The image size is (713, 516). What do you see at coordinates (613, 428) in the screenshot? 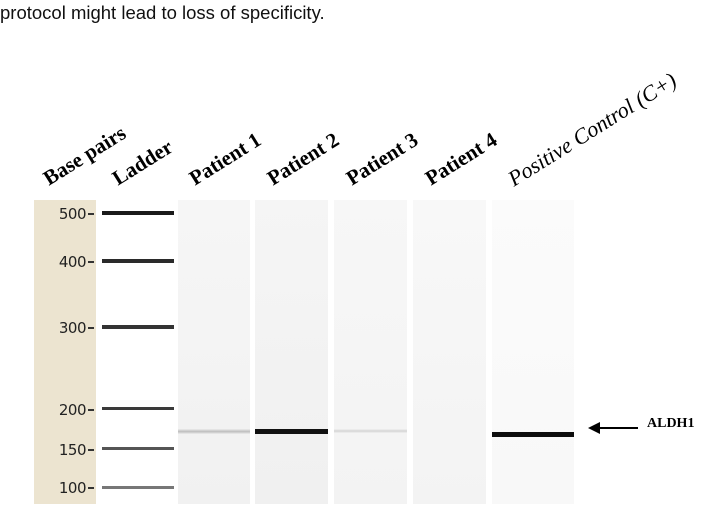
I see `arrow-left-icon` at bounding box center [613, 428].